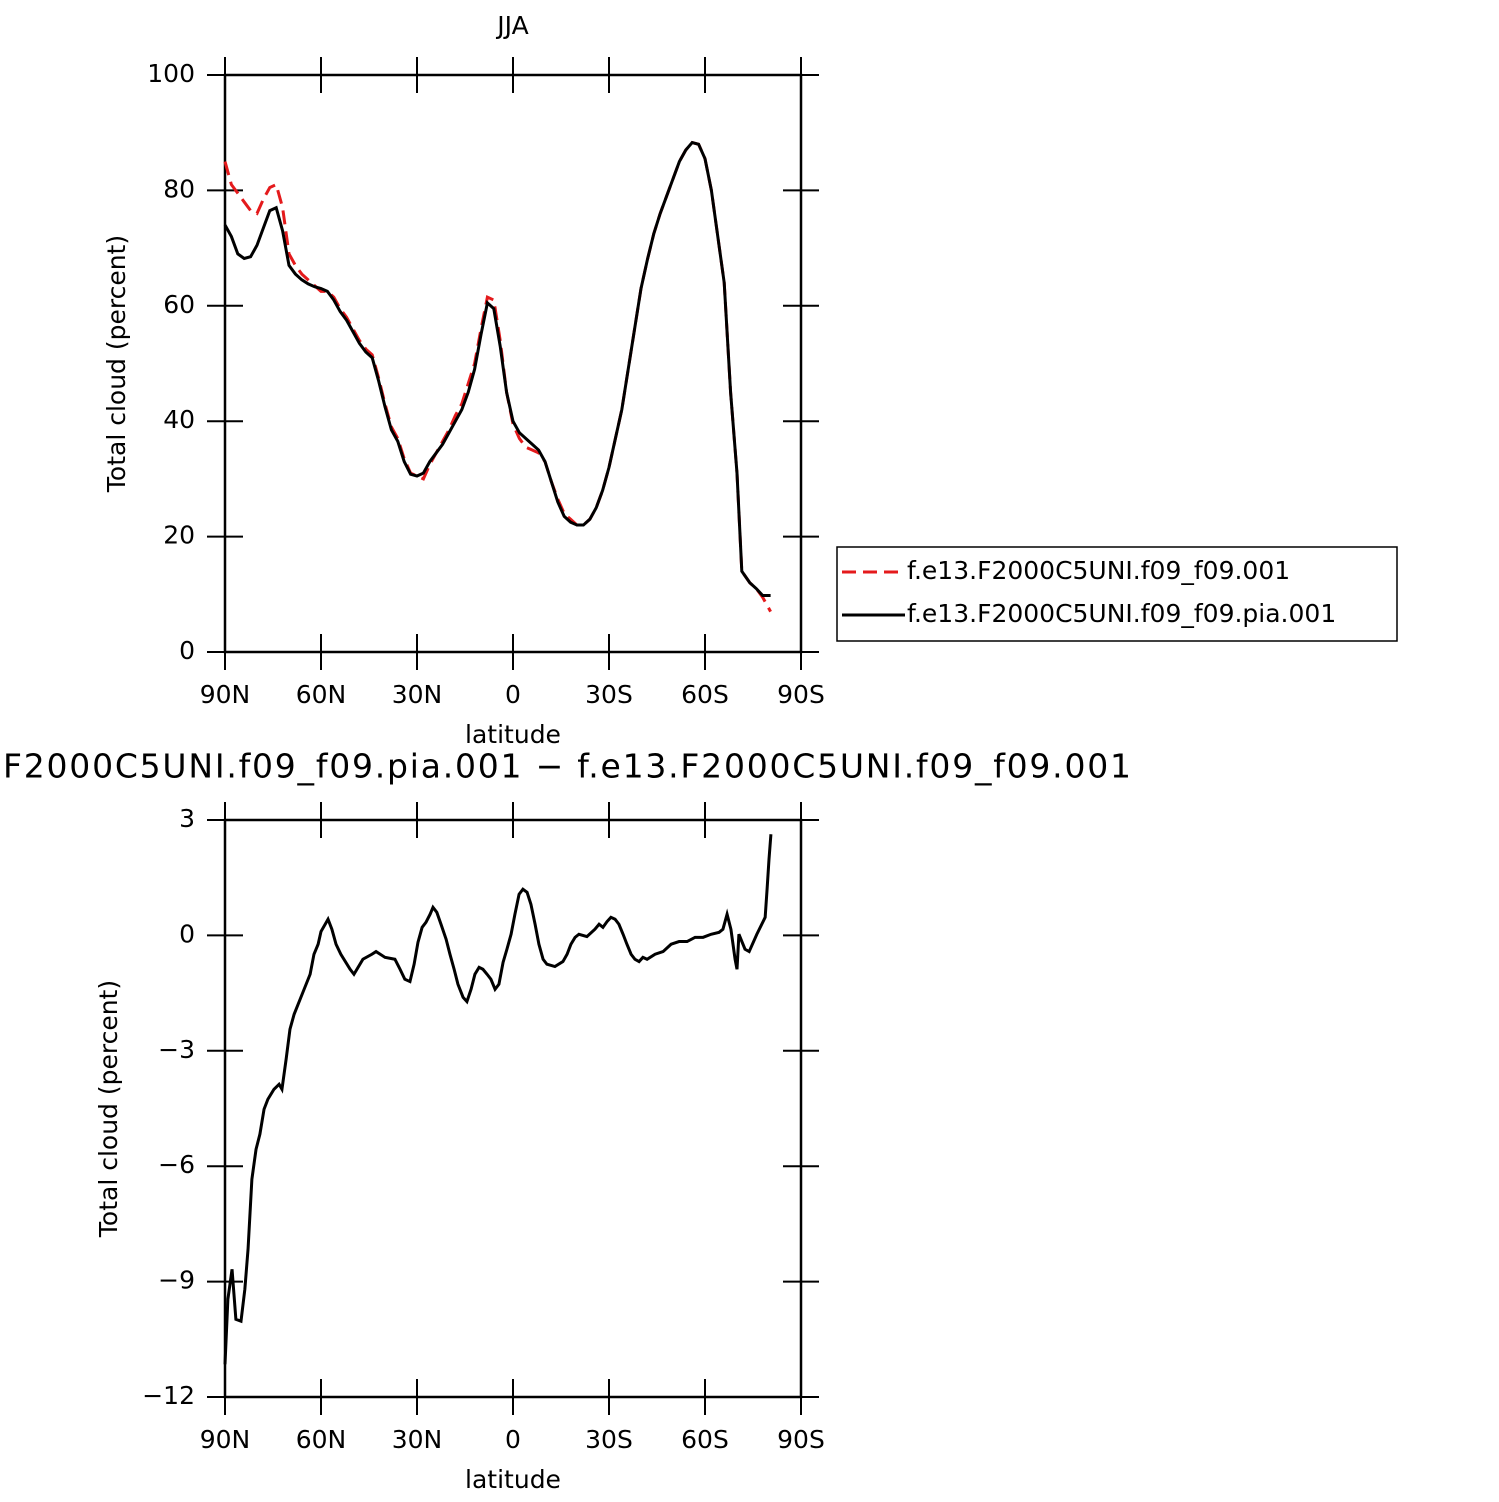 The width and height of the screenshot is (1499, 1502). What do you see at coordinates (179, 188) in the screenshot?
I see `y-tick-label: 80` at bounding box center [179, 188].